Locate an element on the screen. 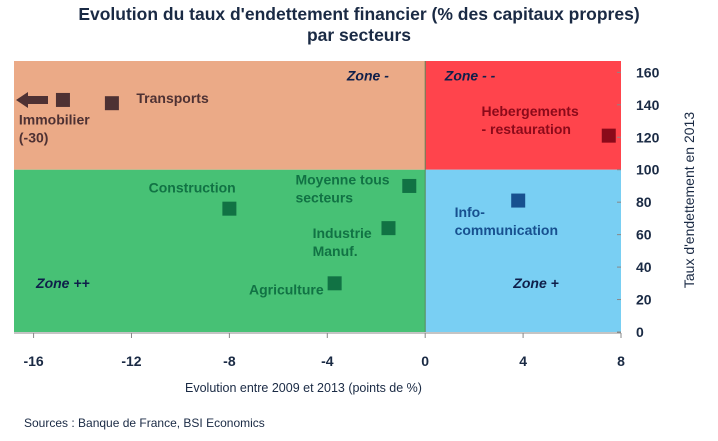  data-label: Manuf. is located at coordinates (335, 251).